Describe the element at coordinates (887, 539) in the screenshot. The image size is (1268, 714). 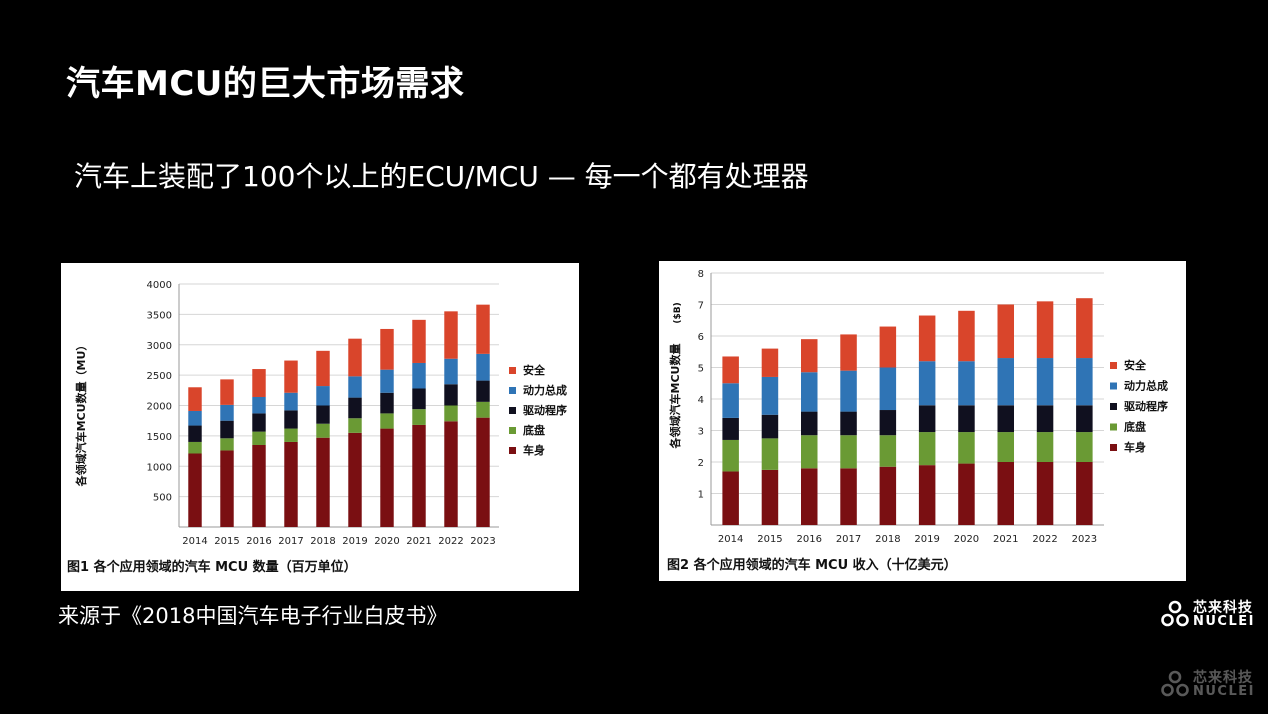
I see `chart2-x-tick-label: 2018` at that location.